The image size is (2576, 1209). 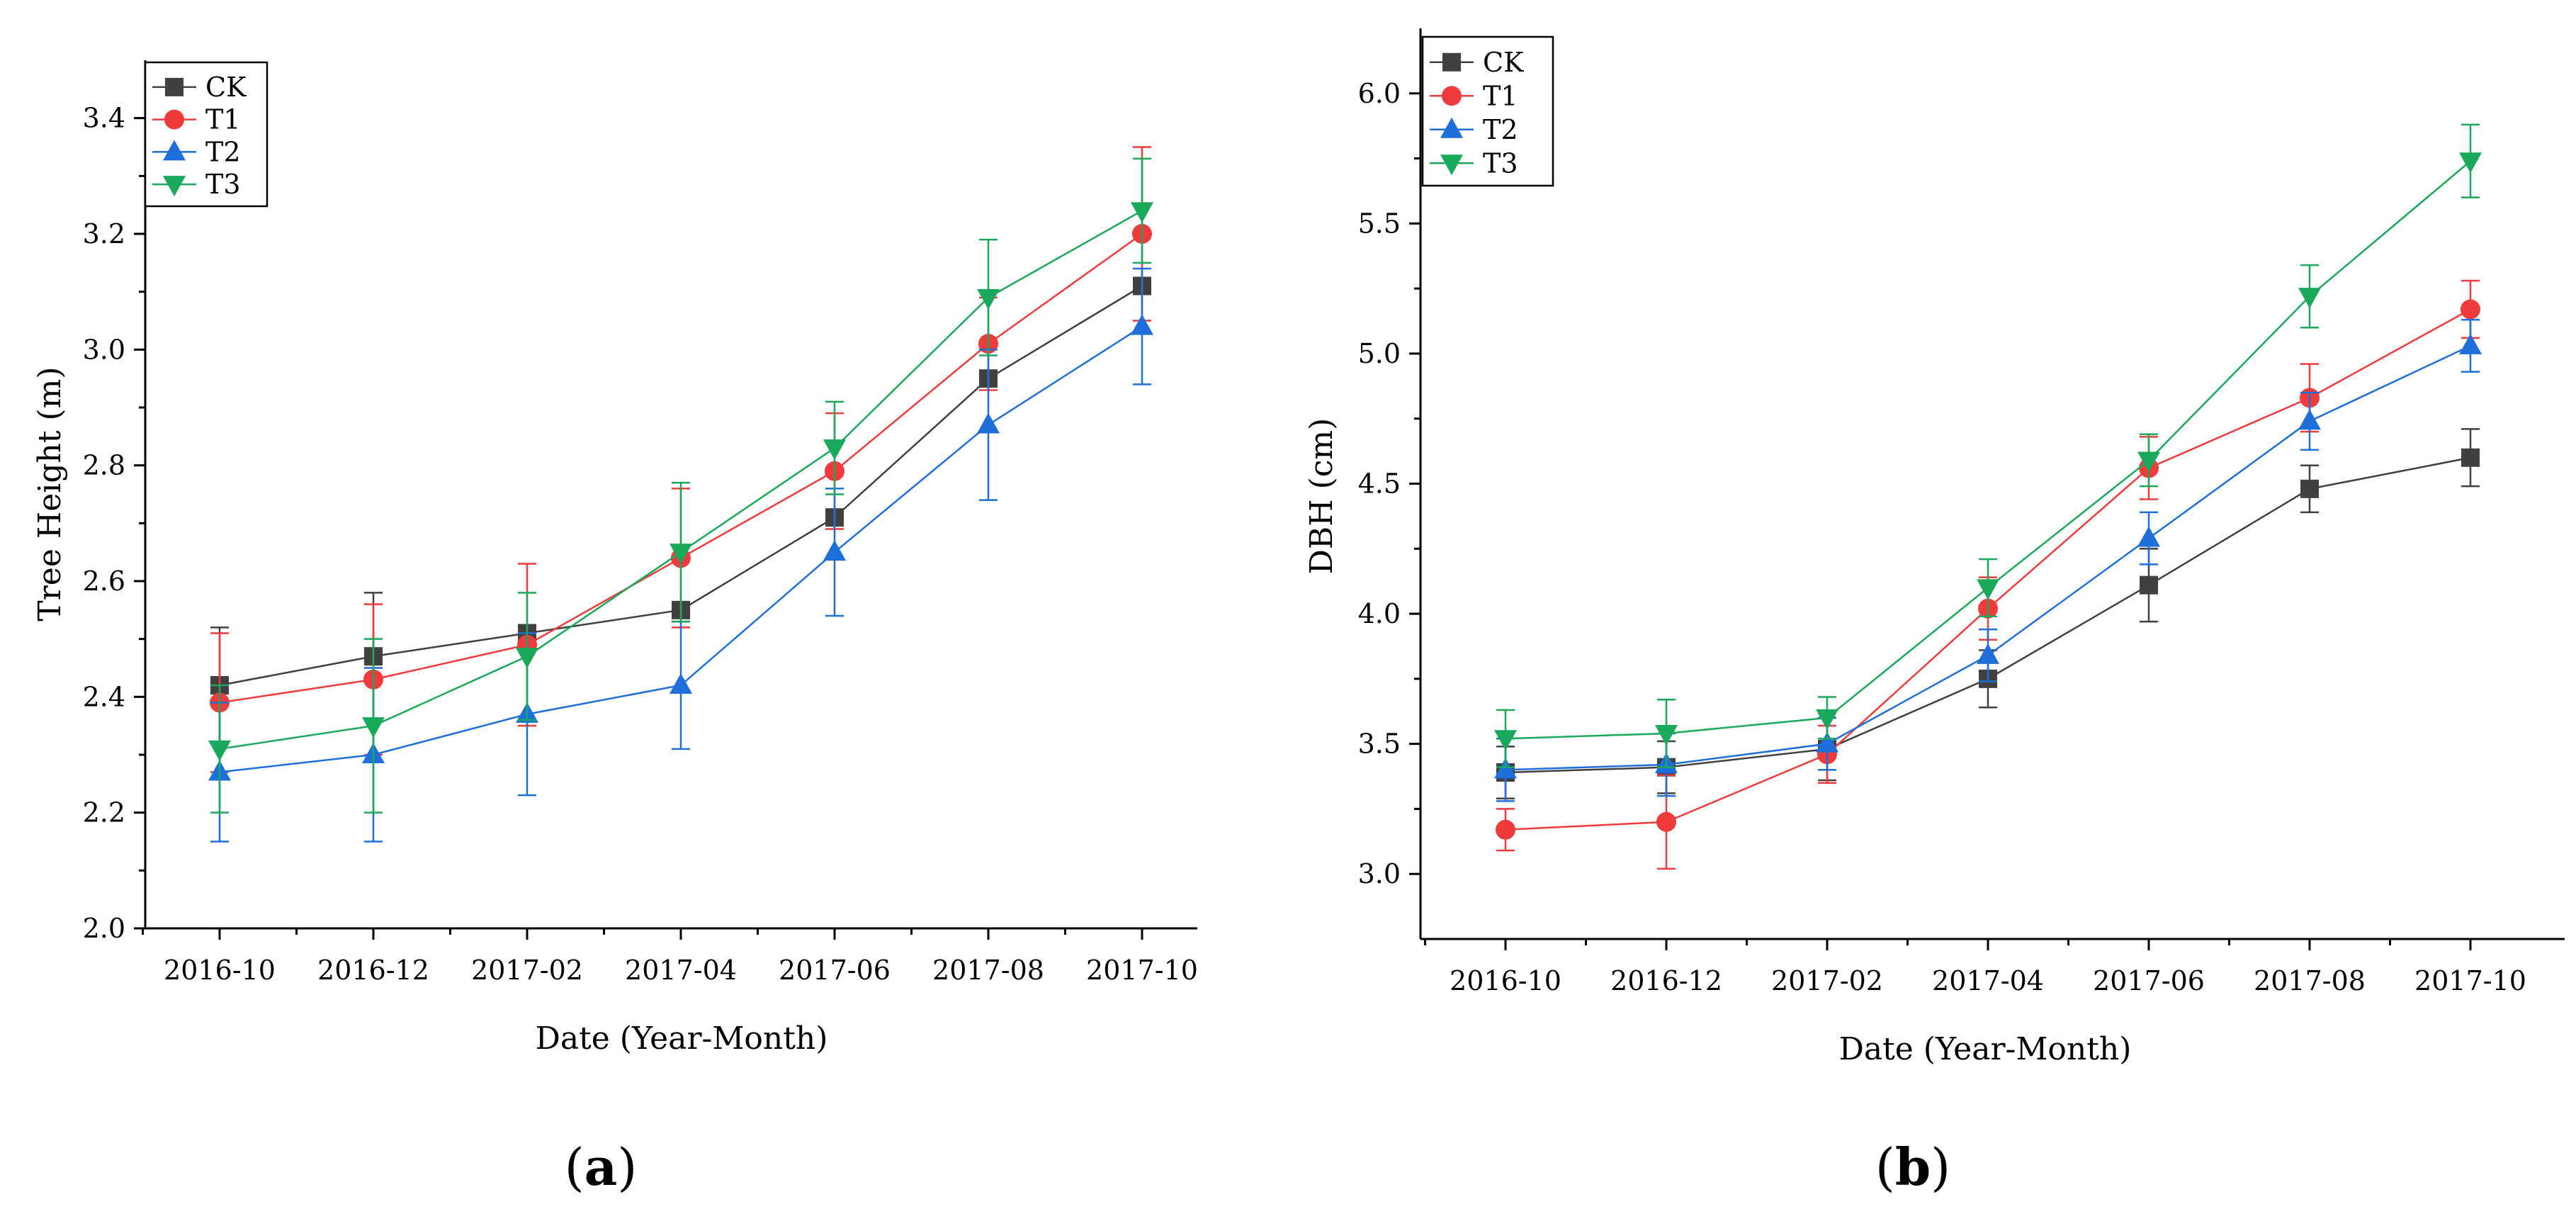 What do you see at coordinates (1505, 980) in the screenshot?
I see `panel-b-x-tick-label: 2016-10` at bounding box center [1505, 980].